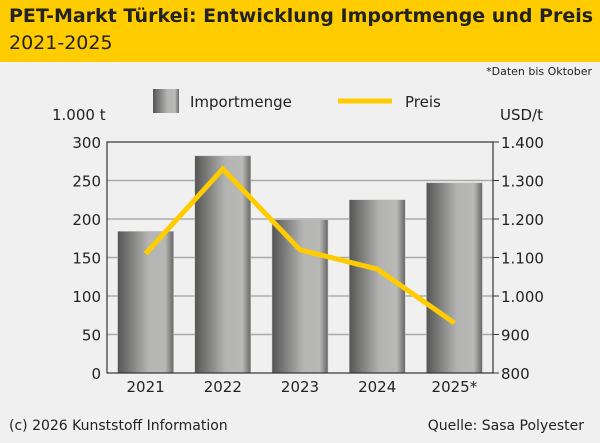 Image resolution: width=600 pixels, height=443 pixels. Describe the element at coordinates (241, 102) in the screenshot. I see `legend-label-importmenge: Importmenge` at that location.